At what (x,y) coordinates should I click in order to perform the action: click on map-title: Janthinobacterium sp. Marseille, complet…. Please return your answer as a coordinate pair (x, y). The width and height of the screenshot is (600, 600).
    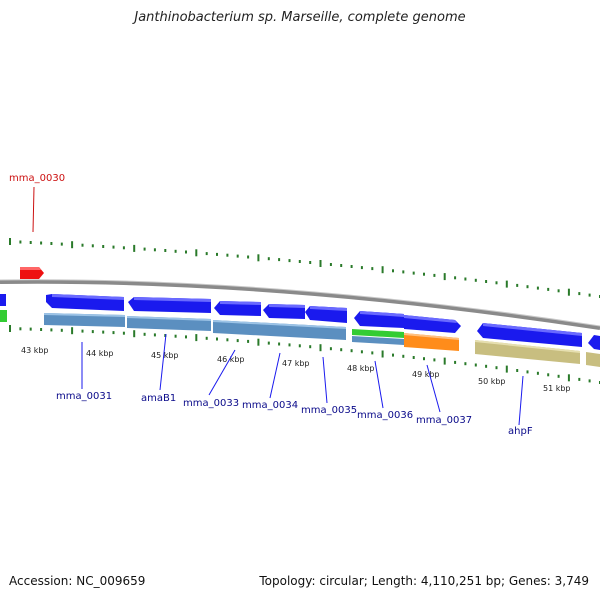
    Looking at the image, I should click on (300, 17).